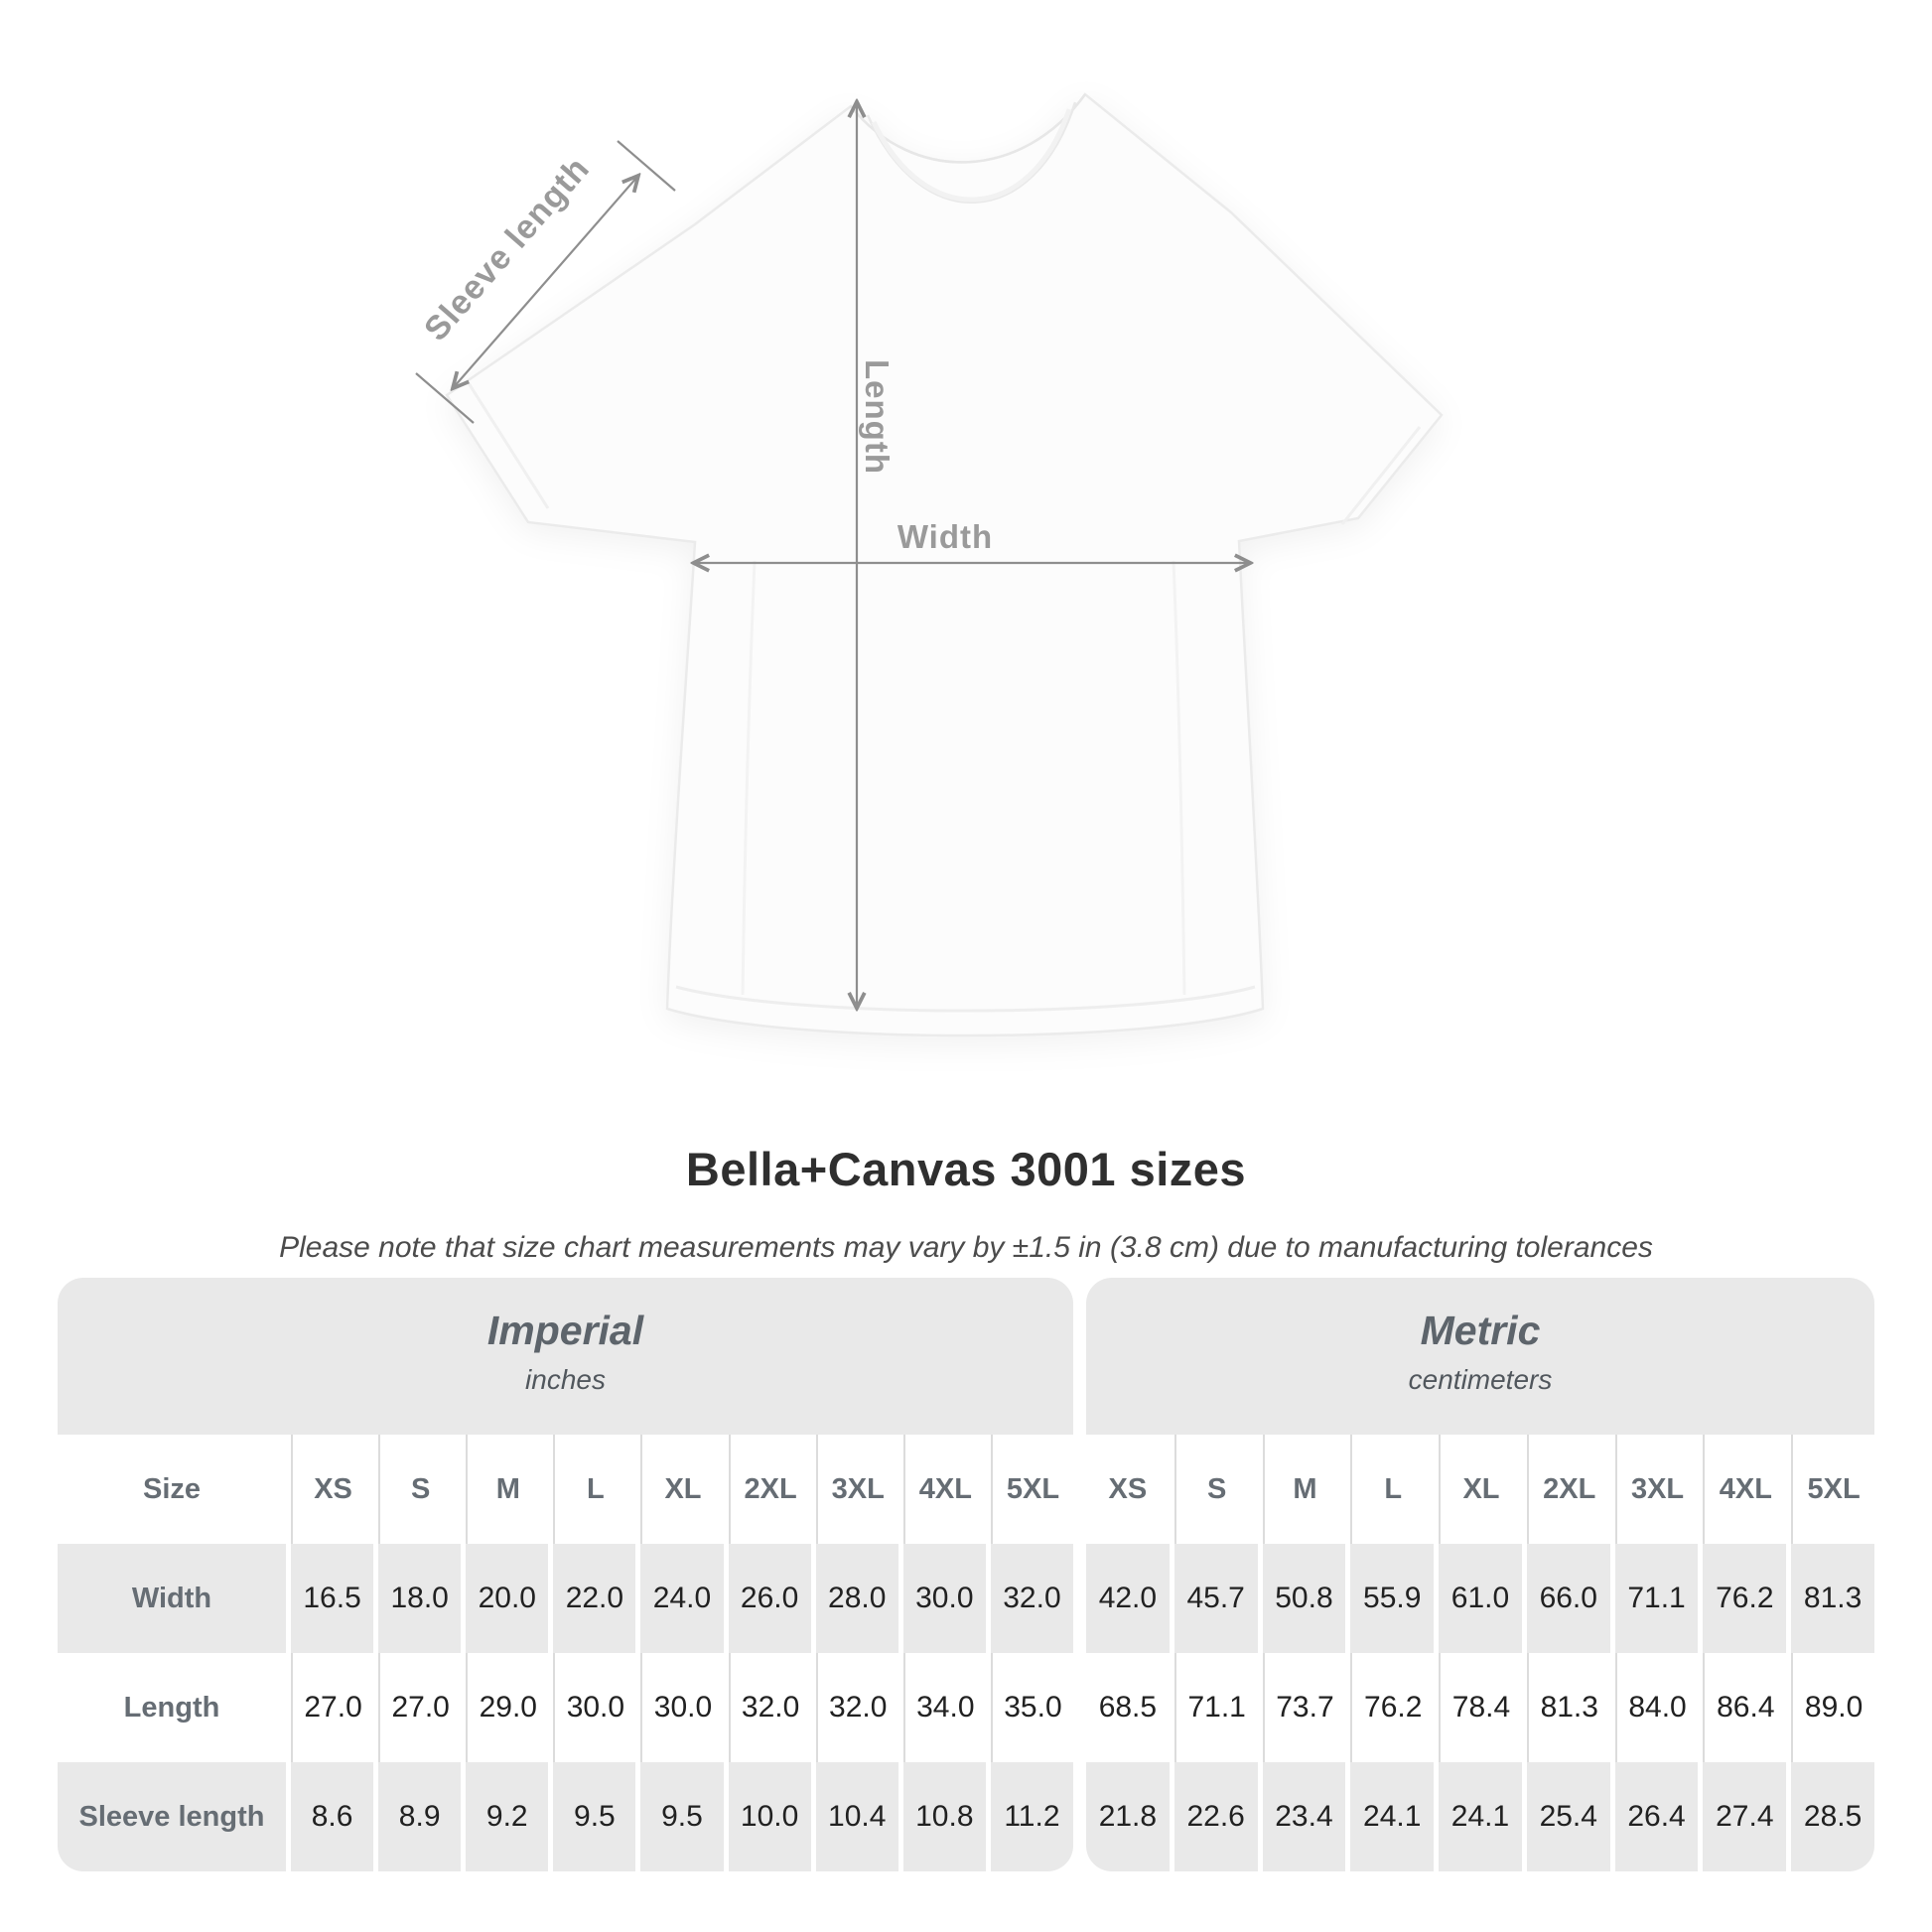 The height and width of the screenshot is (1932, 1932). What do you see at coordinates (1656, 1708) in the screenshot?
I see `value-cell: 84.0` at bounding box center [1656, 1708].